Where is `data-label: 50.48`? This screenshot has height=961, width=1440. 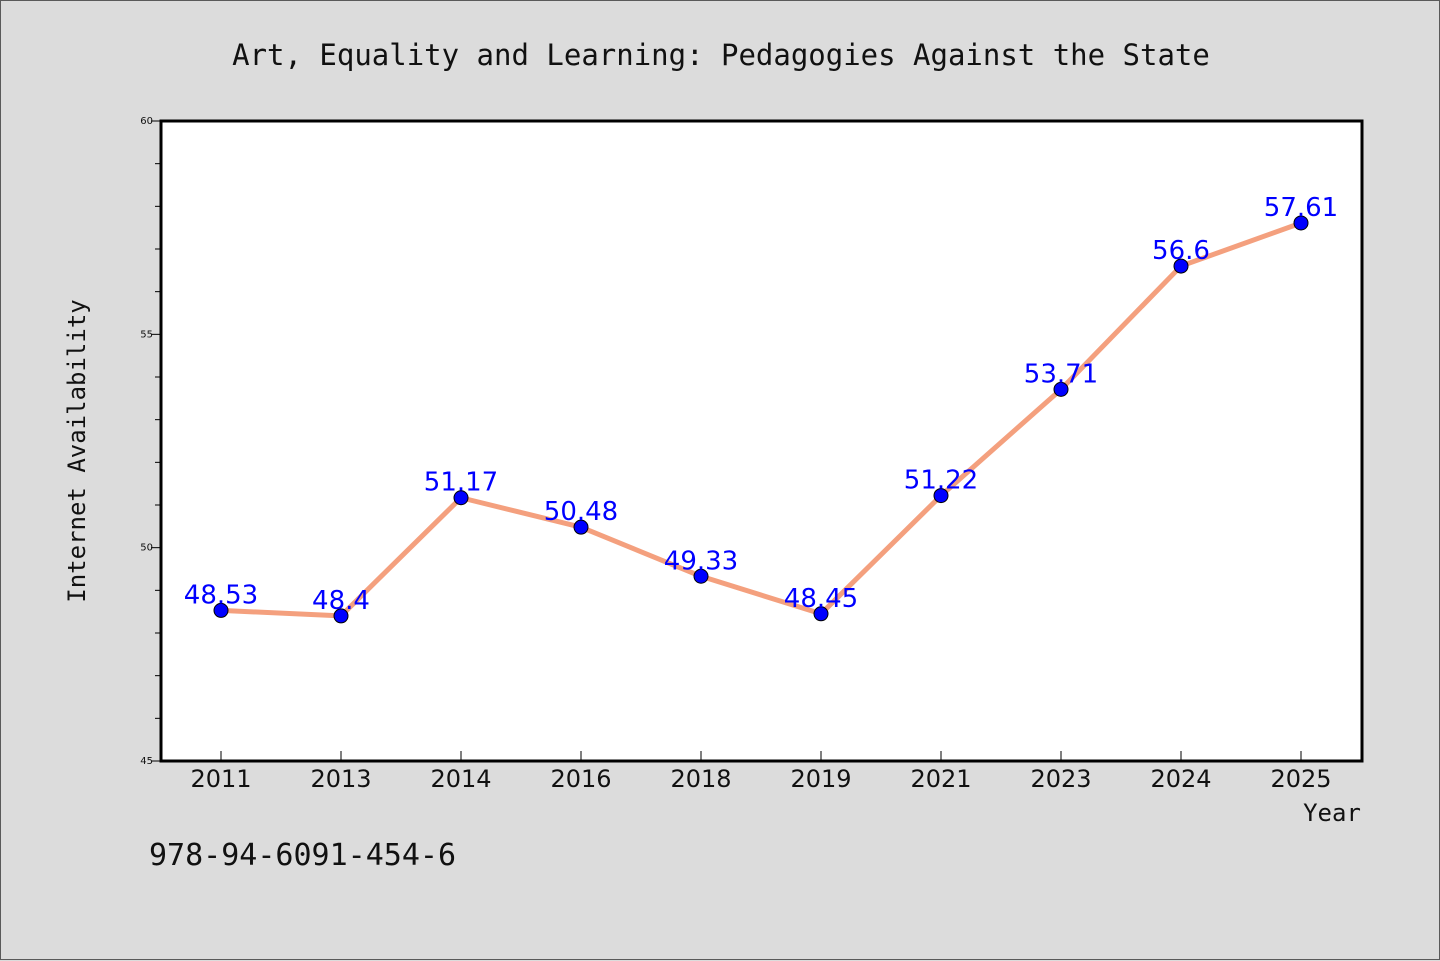 data-label: 50.48 is located at coordinates (581, 512).